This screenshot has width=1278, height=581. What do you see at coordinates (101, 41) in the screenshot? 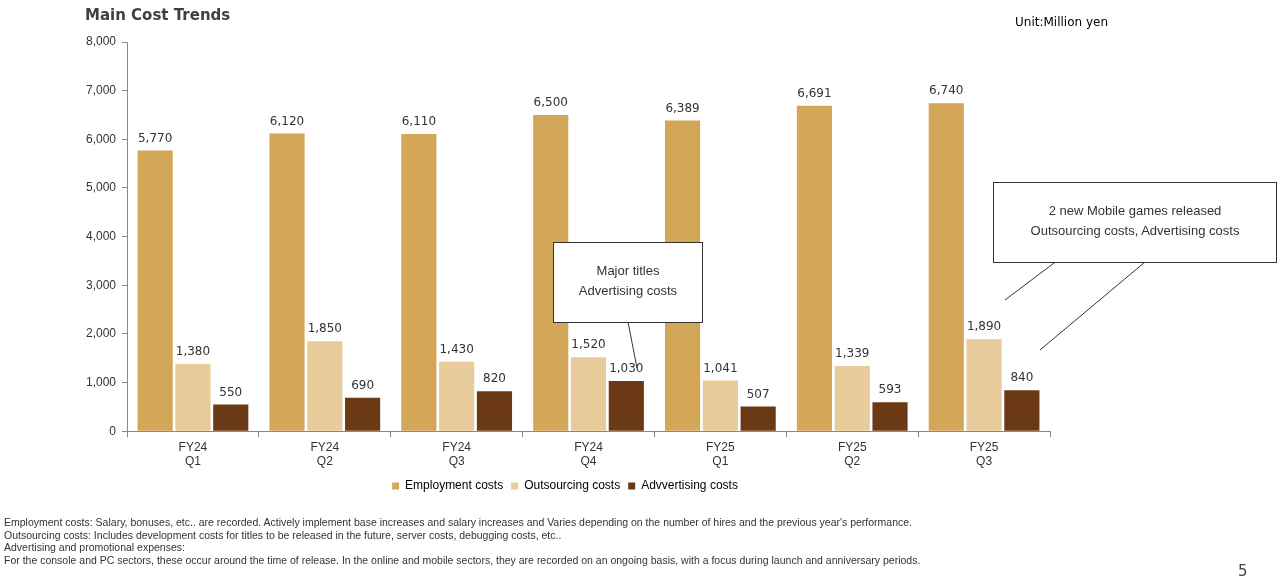
I see `y-tick-label: 8,000` at bounding box center [101, 41].